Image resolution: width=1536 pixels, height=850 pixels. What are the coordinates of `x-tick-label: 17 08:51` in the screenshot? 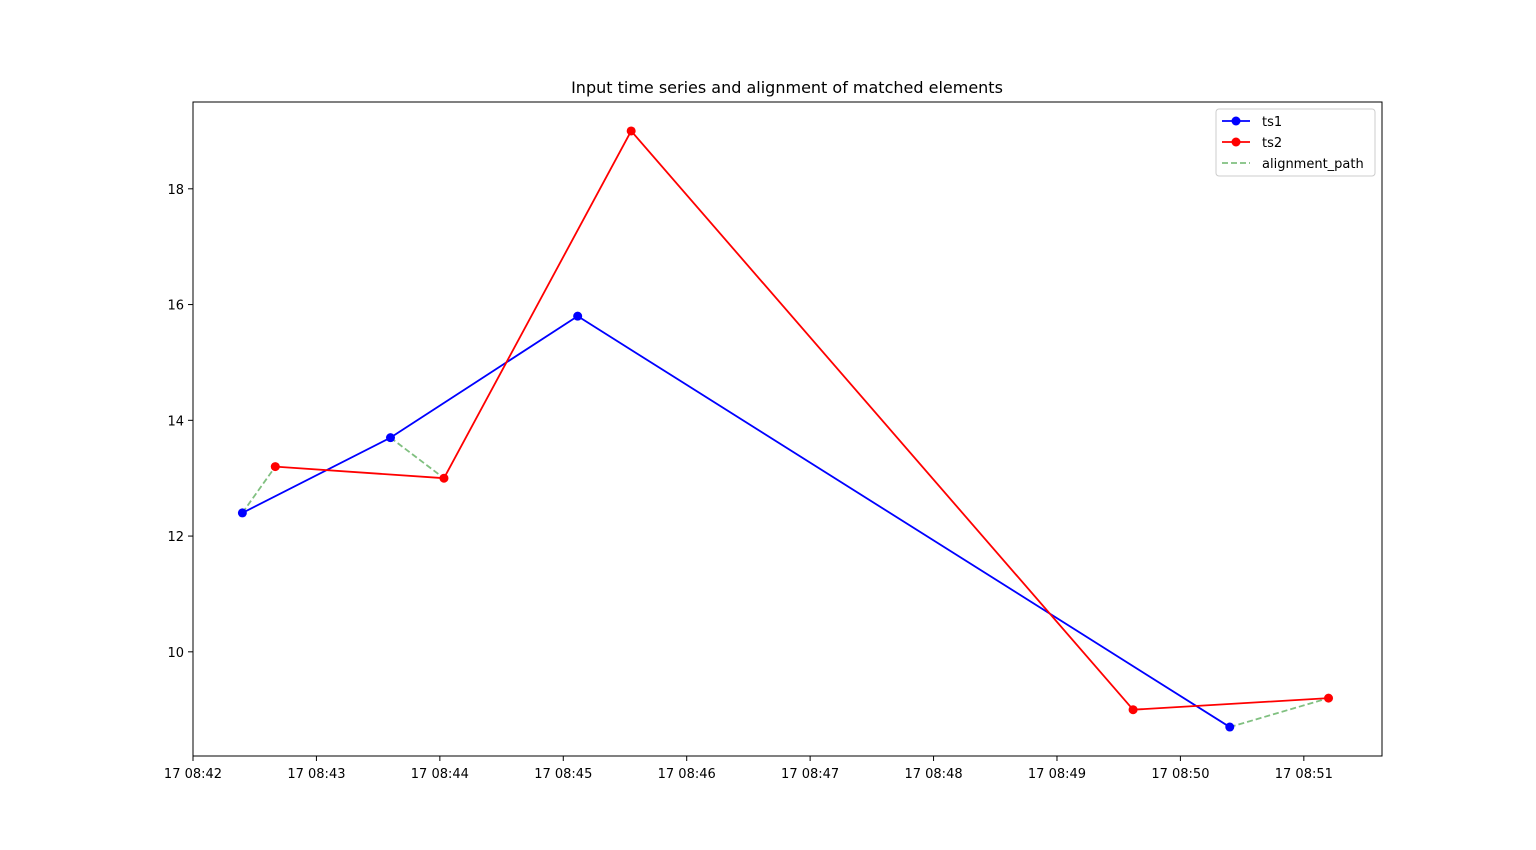 It's located at (1304, 774).